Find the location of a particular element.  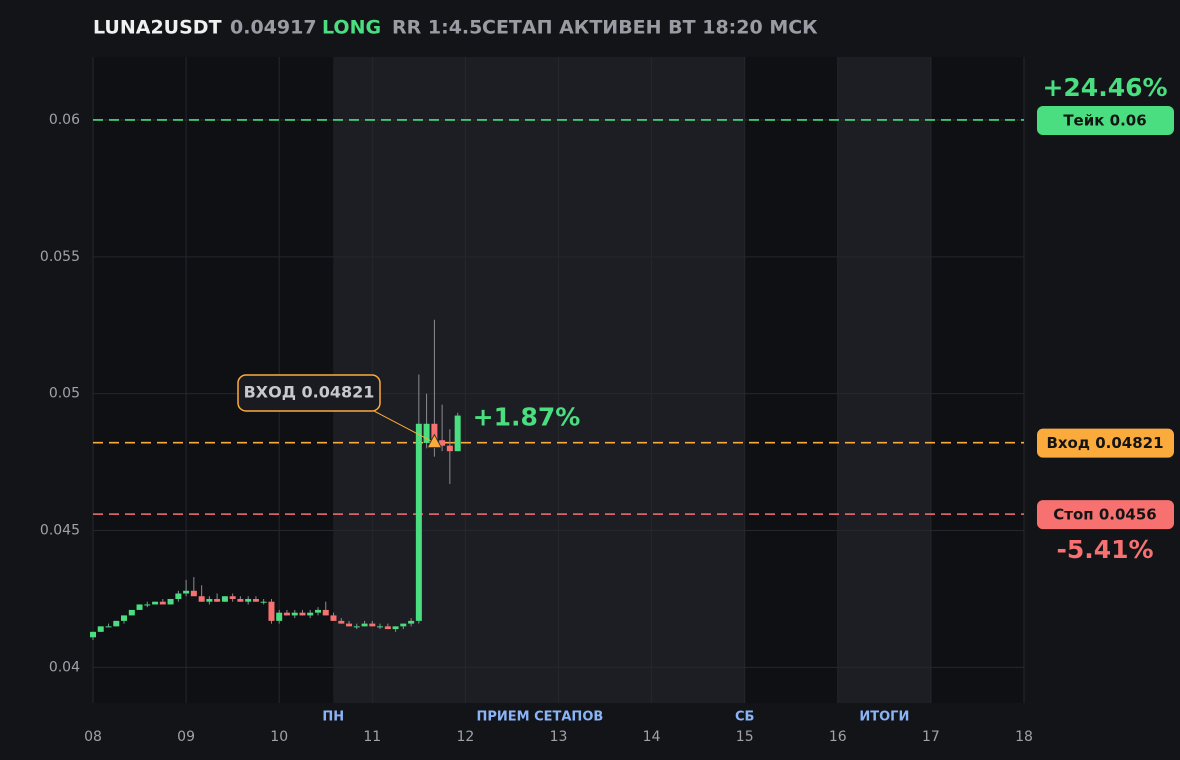

session-label: ПРИЕМ СЕТАПОВ is located at coordinates (539, 717).